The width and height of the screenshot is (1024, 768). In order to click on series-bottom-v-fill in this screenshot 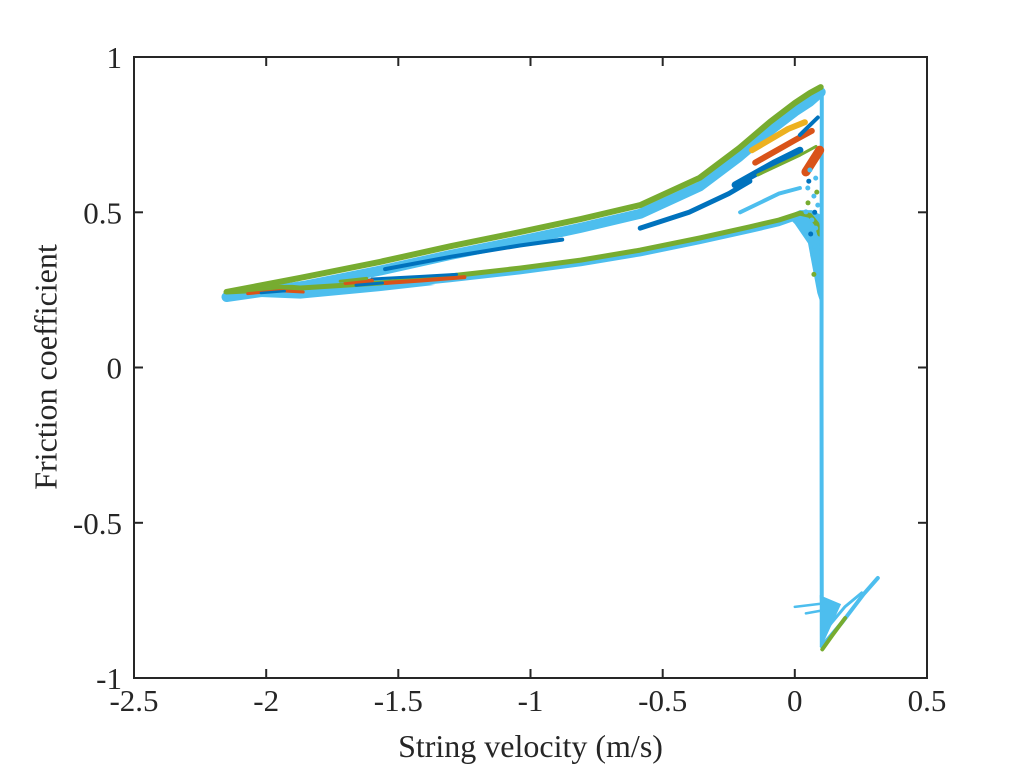, I will do `click(830, 621)`.